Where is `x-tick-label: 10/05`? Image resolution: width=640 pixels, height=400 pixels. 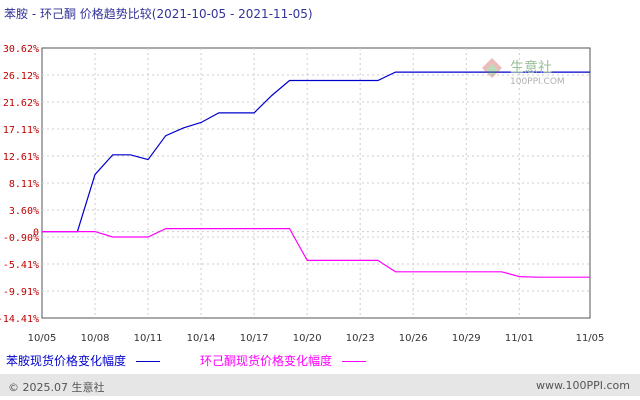 x-tick-label: 10/05 is located at coordinates (42, 338).